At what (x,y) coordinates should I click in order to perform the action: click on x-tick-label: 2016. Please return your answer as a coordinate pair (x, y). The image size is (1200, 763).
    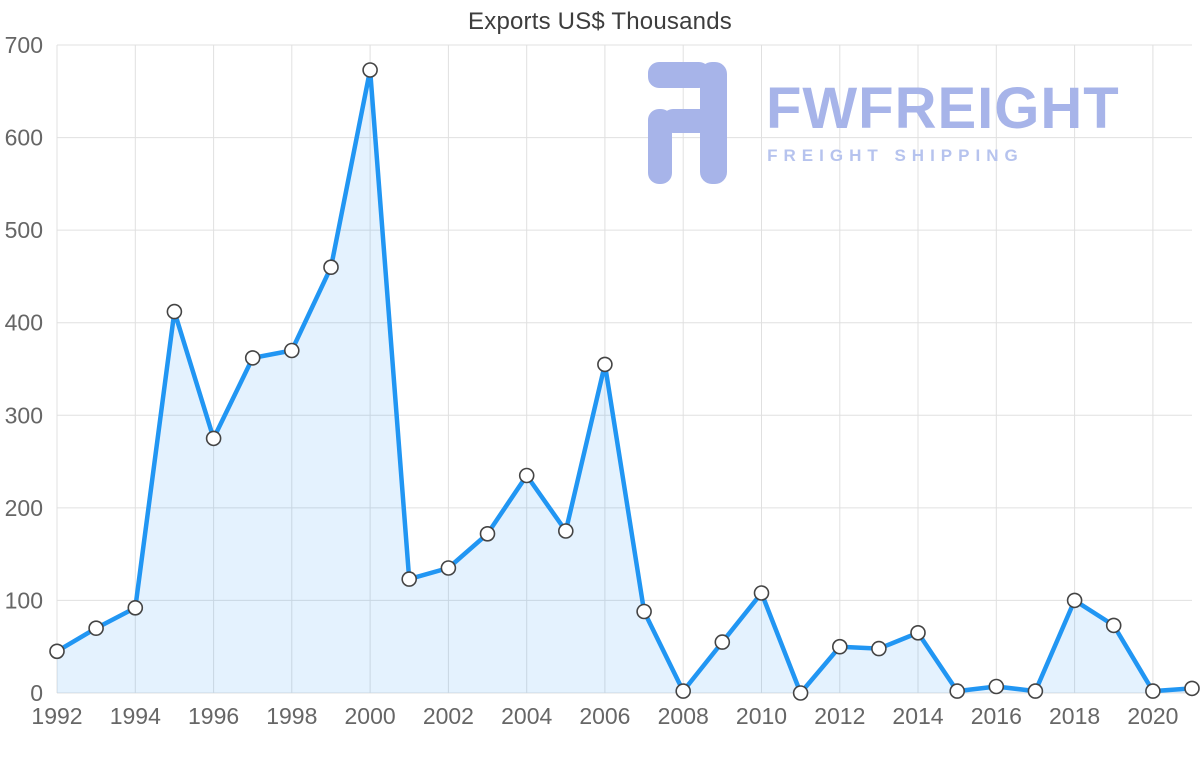
    Looking at the image, I should click on (996, 716).